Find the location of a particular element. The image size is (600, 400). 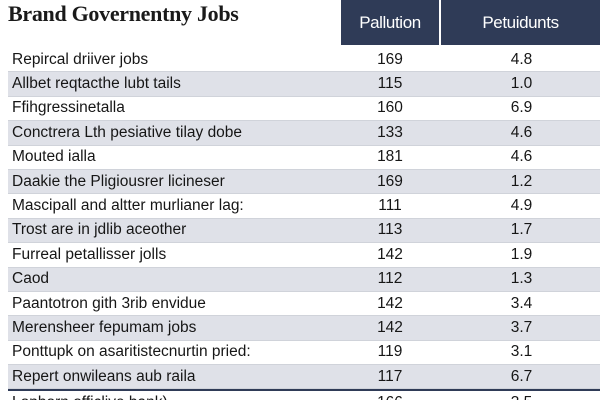

row-label: Paantotron gith 3rib envidue is located at coordinates (109, 303).